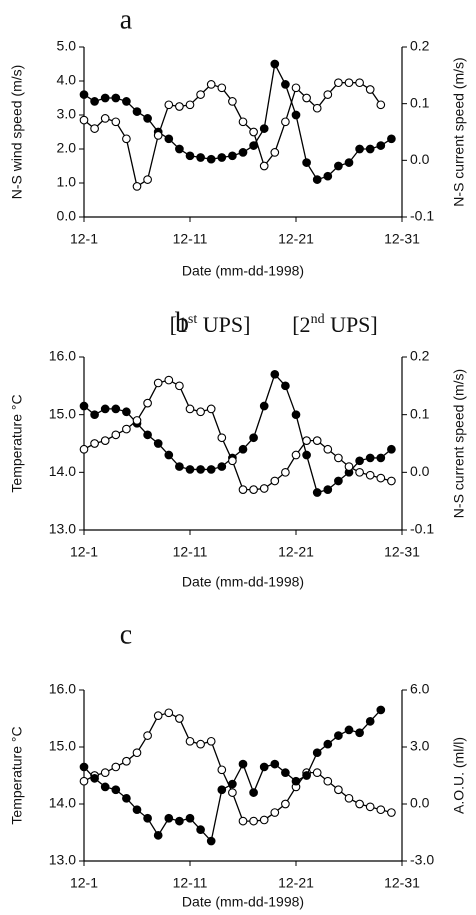  Describe the element at coordinates (179, 324) in the screenshot. I see `annotation-part: [1` at that location.